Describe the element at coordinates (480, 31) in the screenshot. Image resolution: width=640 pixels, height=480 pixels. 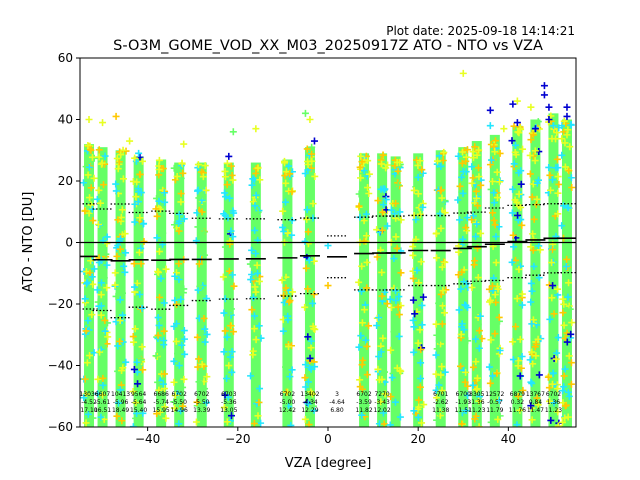
I see `plot-date-label: Plot date: 2025-09-18 14:14:21` at that location.